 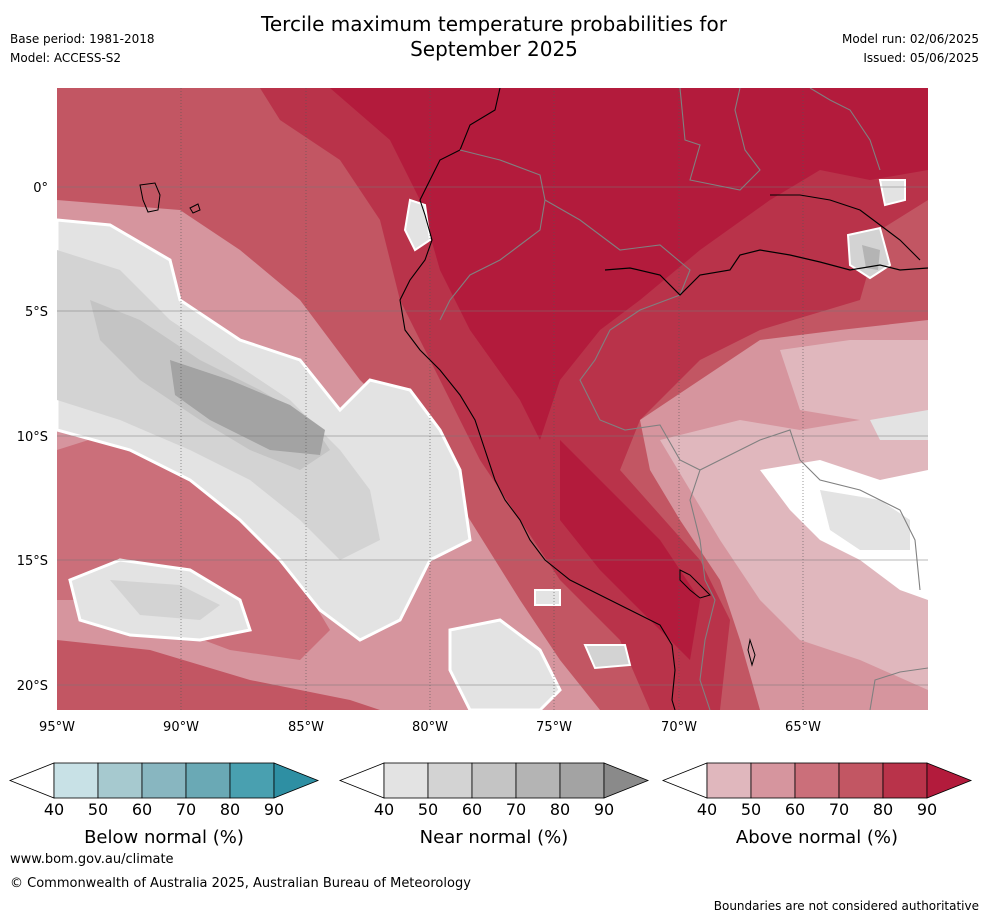 What do you see at coordinates (57, 727) in the screenshot?
I see `lon-tick-label: 95°W` at bounding box center [57, 727].